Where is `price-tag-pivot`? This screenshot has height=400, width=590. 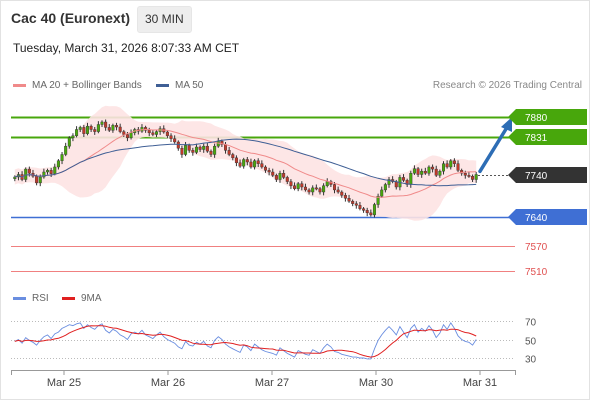 price-tag-pivot is located at coordinates (547, 217).